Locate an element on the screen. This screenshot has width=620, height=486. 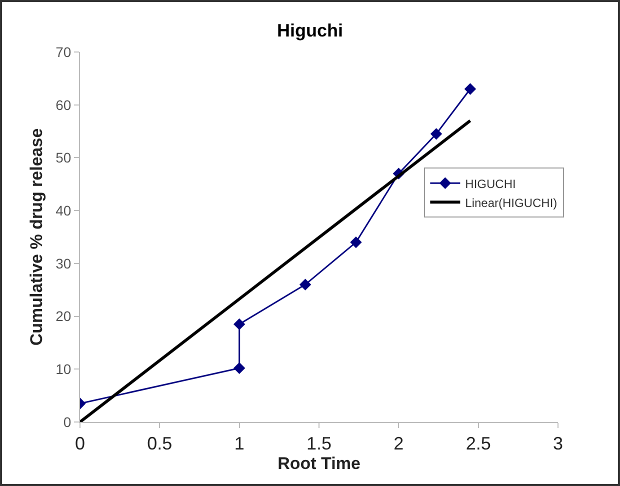
legend-label: HIGUCHI is located at coordinates (490, 183).